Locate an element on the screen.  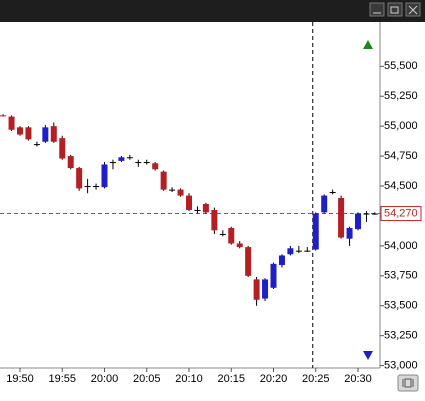
title-bar is located at coordinates (212, 11).